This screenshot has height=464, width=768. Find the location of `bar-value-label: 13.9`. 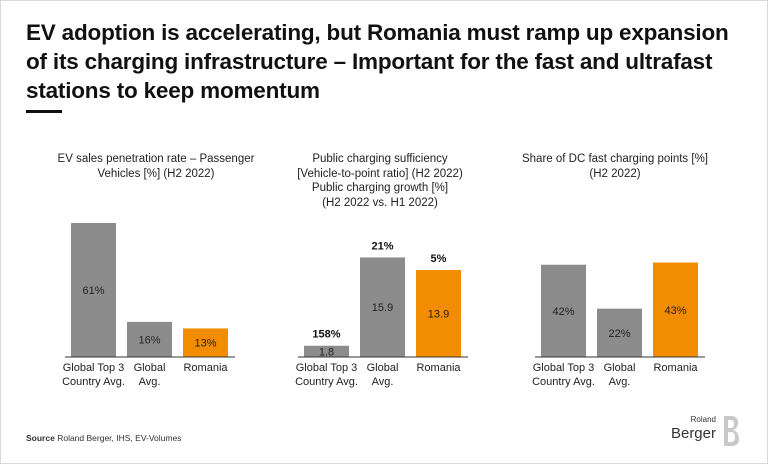

bar-value-label: 13.9 is located at coordinates (438, 314).